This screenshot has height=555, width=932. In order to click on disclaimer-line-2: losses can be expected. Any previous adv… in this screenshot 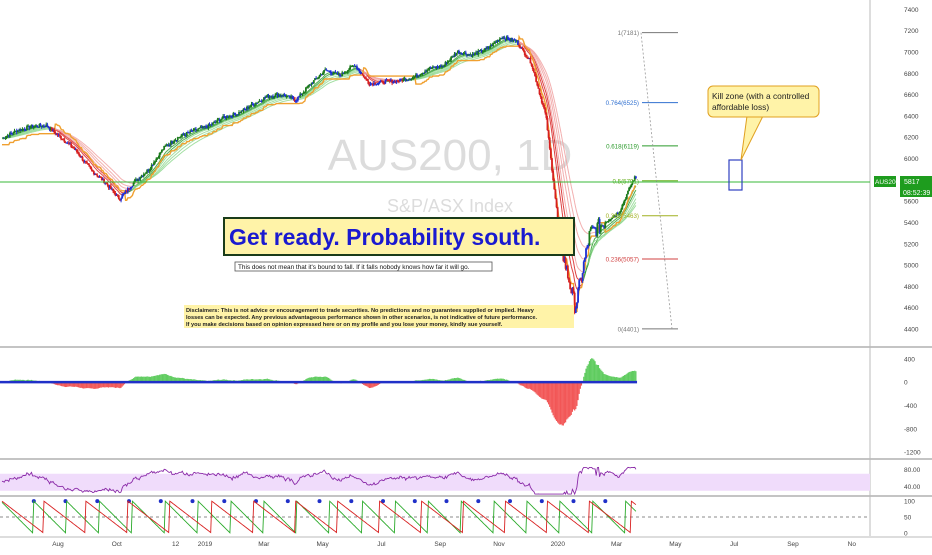, I will do `click(361, 318)`.